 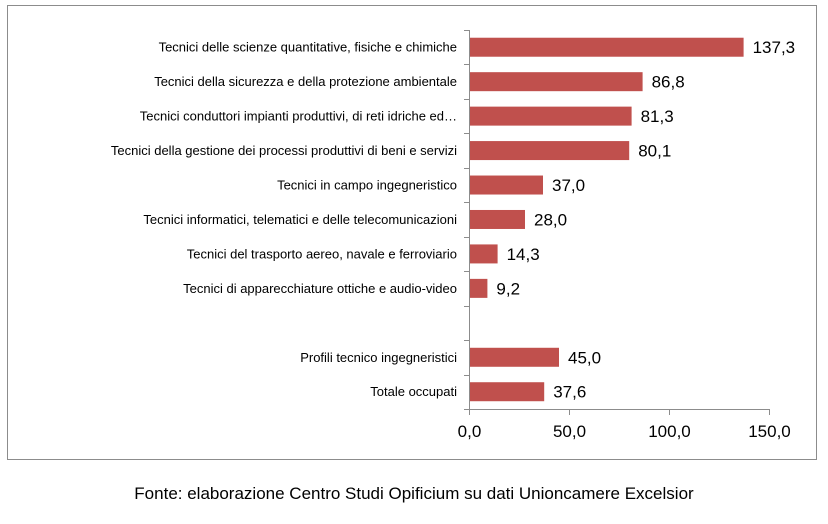 What do you see at coordinates (508, 288) in the screenshot?
I see `data-label: 9,2` at bounding box center [508, 288].